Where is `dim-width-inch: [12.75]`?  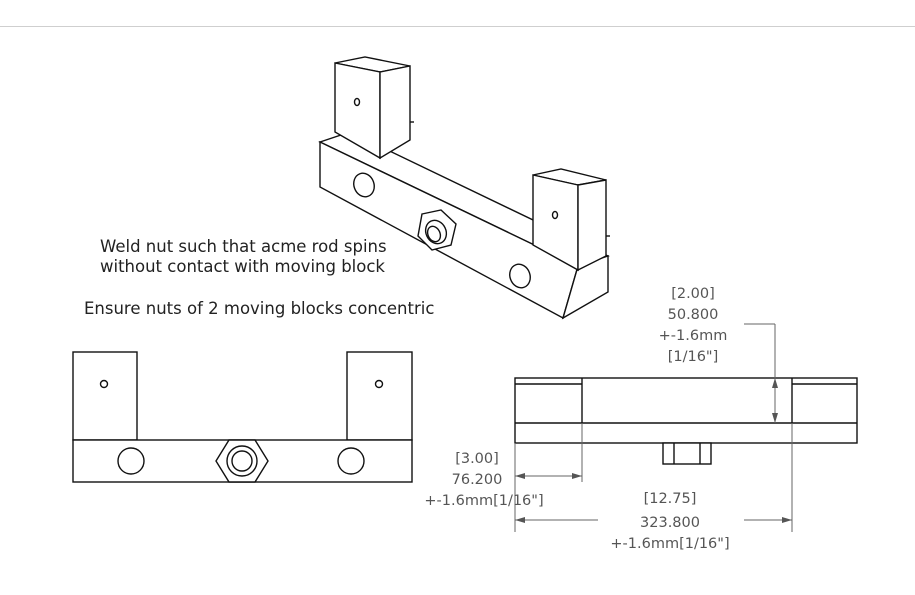 dim-width-inch: [12.75] is located at coordinates (670, 499).